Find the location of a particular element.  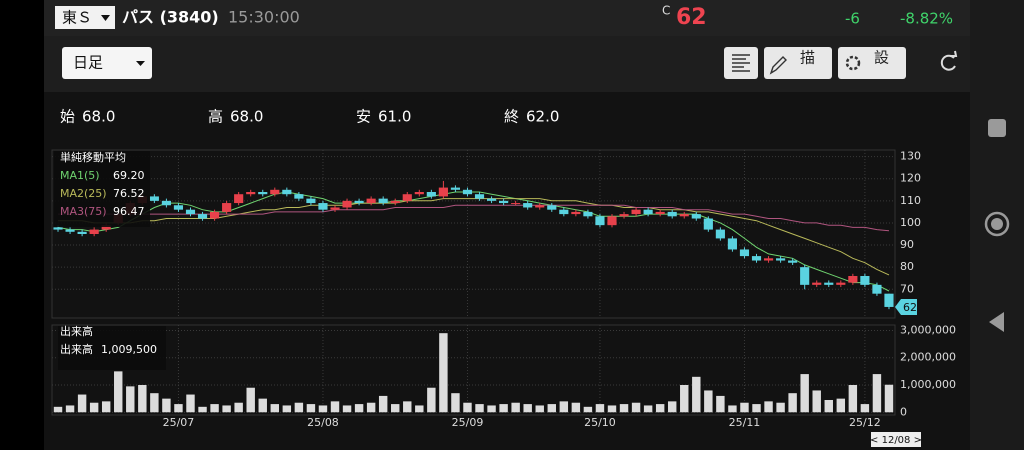

x-tick-label: 25/10 is located at coordinates (600, 422).